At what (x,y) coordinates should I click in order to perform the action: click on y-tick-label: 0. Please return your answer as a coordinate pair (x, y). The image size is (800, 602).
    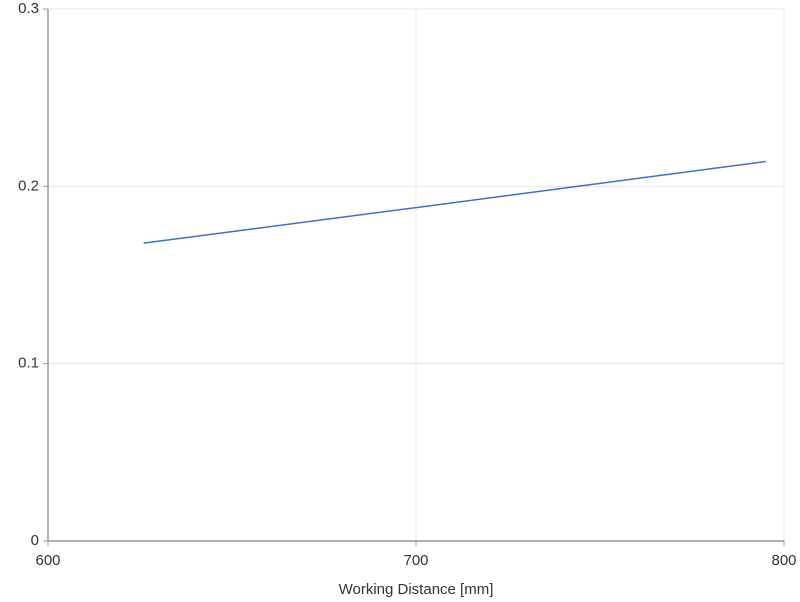
    Looking at the image, I should click on (35, 540).